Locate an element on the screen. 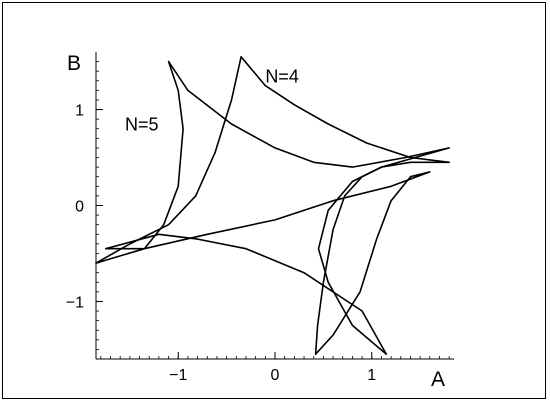 The width and height of the screenshot is (550, 403). annotation-n-4: N=4 is located at coordinates (282, 77).